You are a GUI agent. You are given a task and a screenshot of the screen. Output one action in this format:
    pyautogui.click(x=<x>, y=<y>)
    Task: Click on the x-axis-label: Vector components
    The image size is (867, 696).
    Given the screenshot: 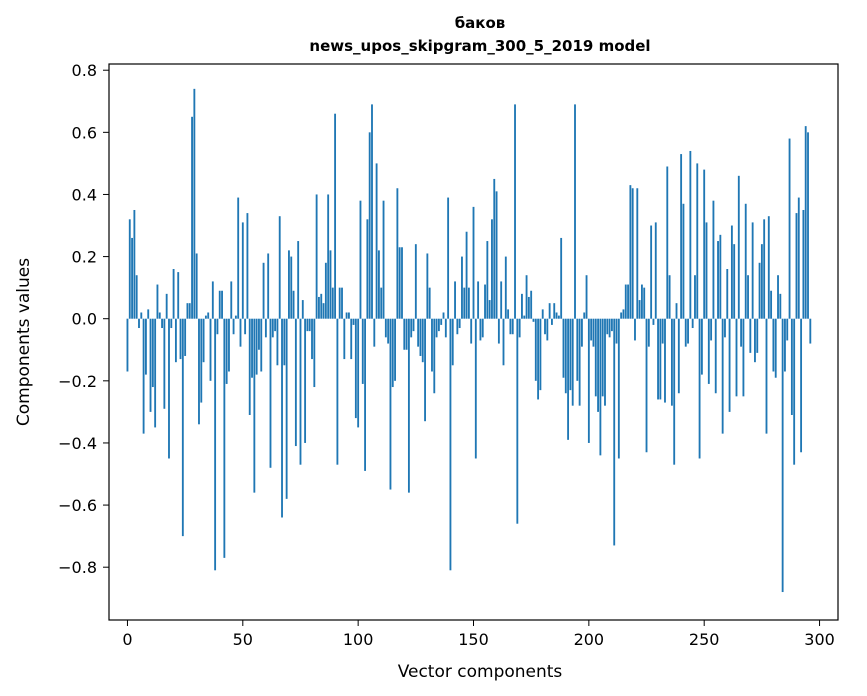 What is the action you would take?
    pyautogui.click(x=480, y=672)
    